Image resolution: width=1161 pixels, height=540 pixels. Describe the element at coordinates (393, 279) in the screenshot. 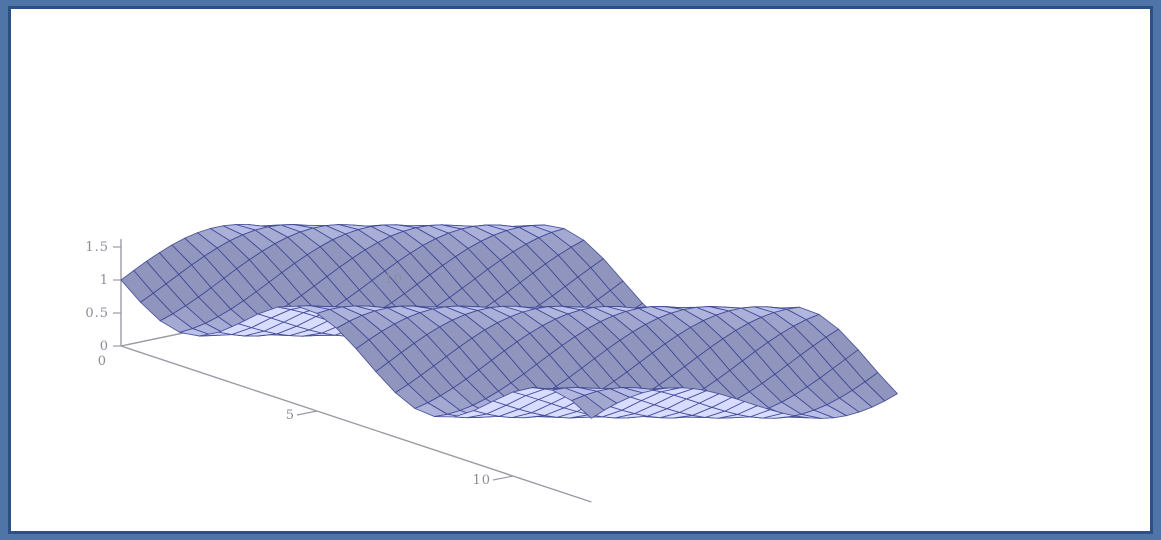

I see `x-tick-label: 10` at that location.